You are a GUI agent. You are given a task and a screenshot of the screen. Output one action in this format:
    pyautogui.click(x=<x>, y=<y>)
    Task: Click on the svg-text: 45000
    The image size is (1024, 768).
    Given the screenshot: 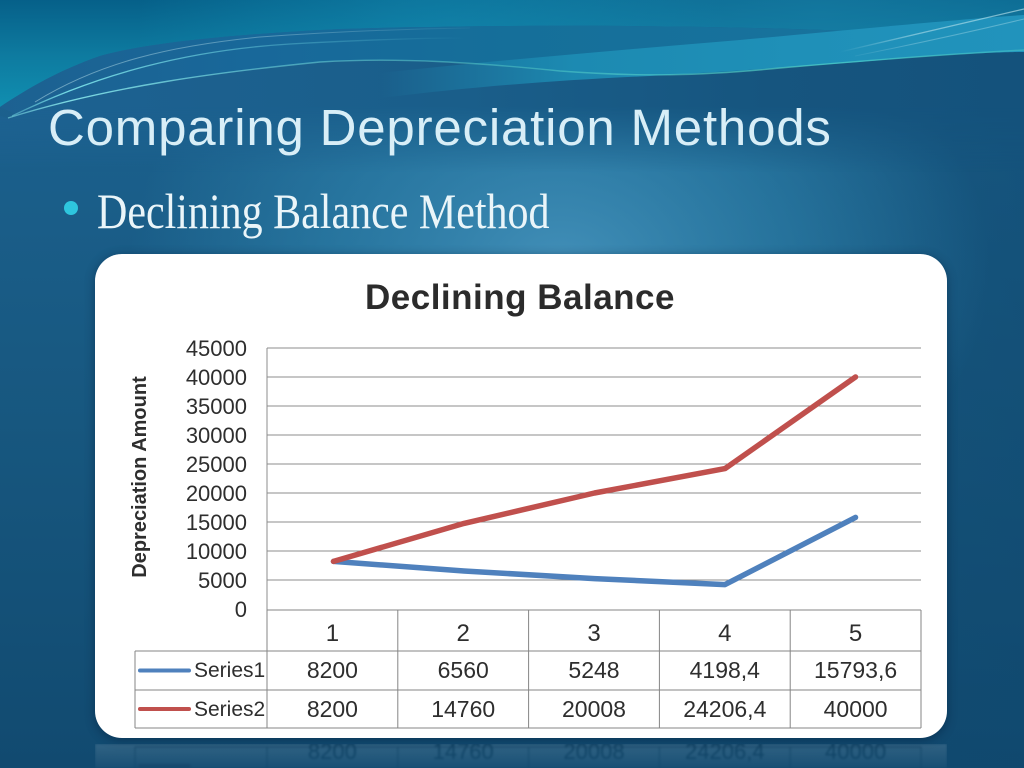 What is the action you would take?
    pyautogui.click(x=216, y=348)
    